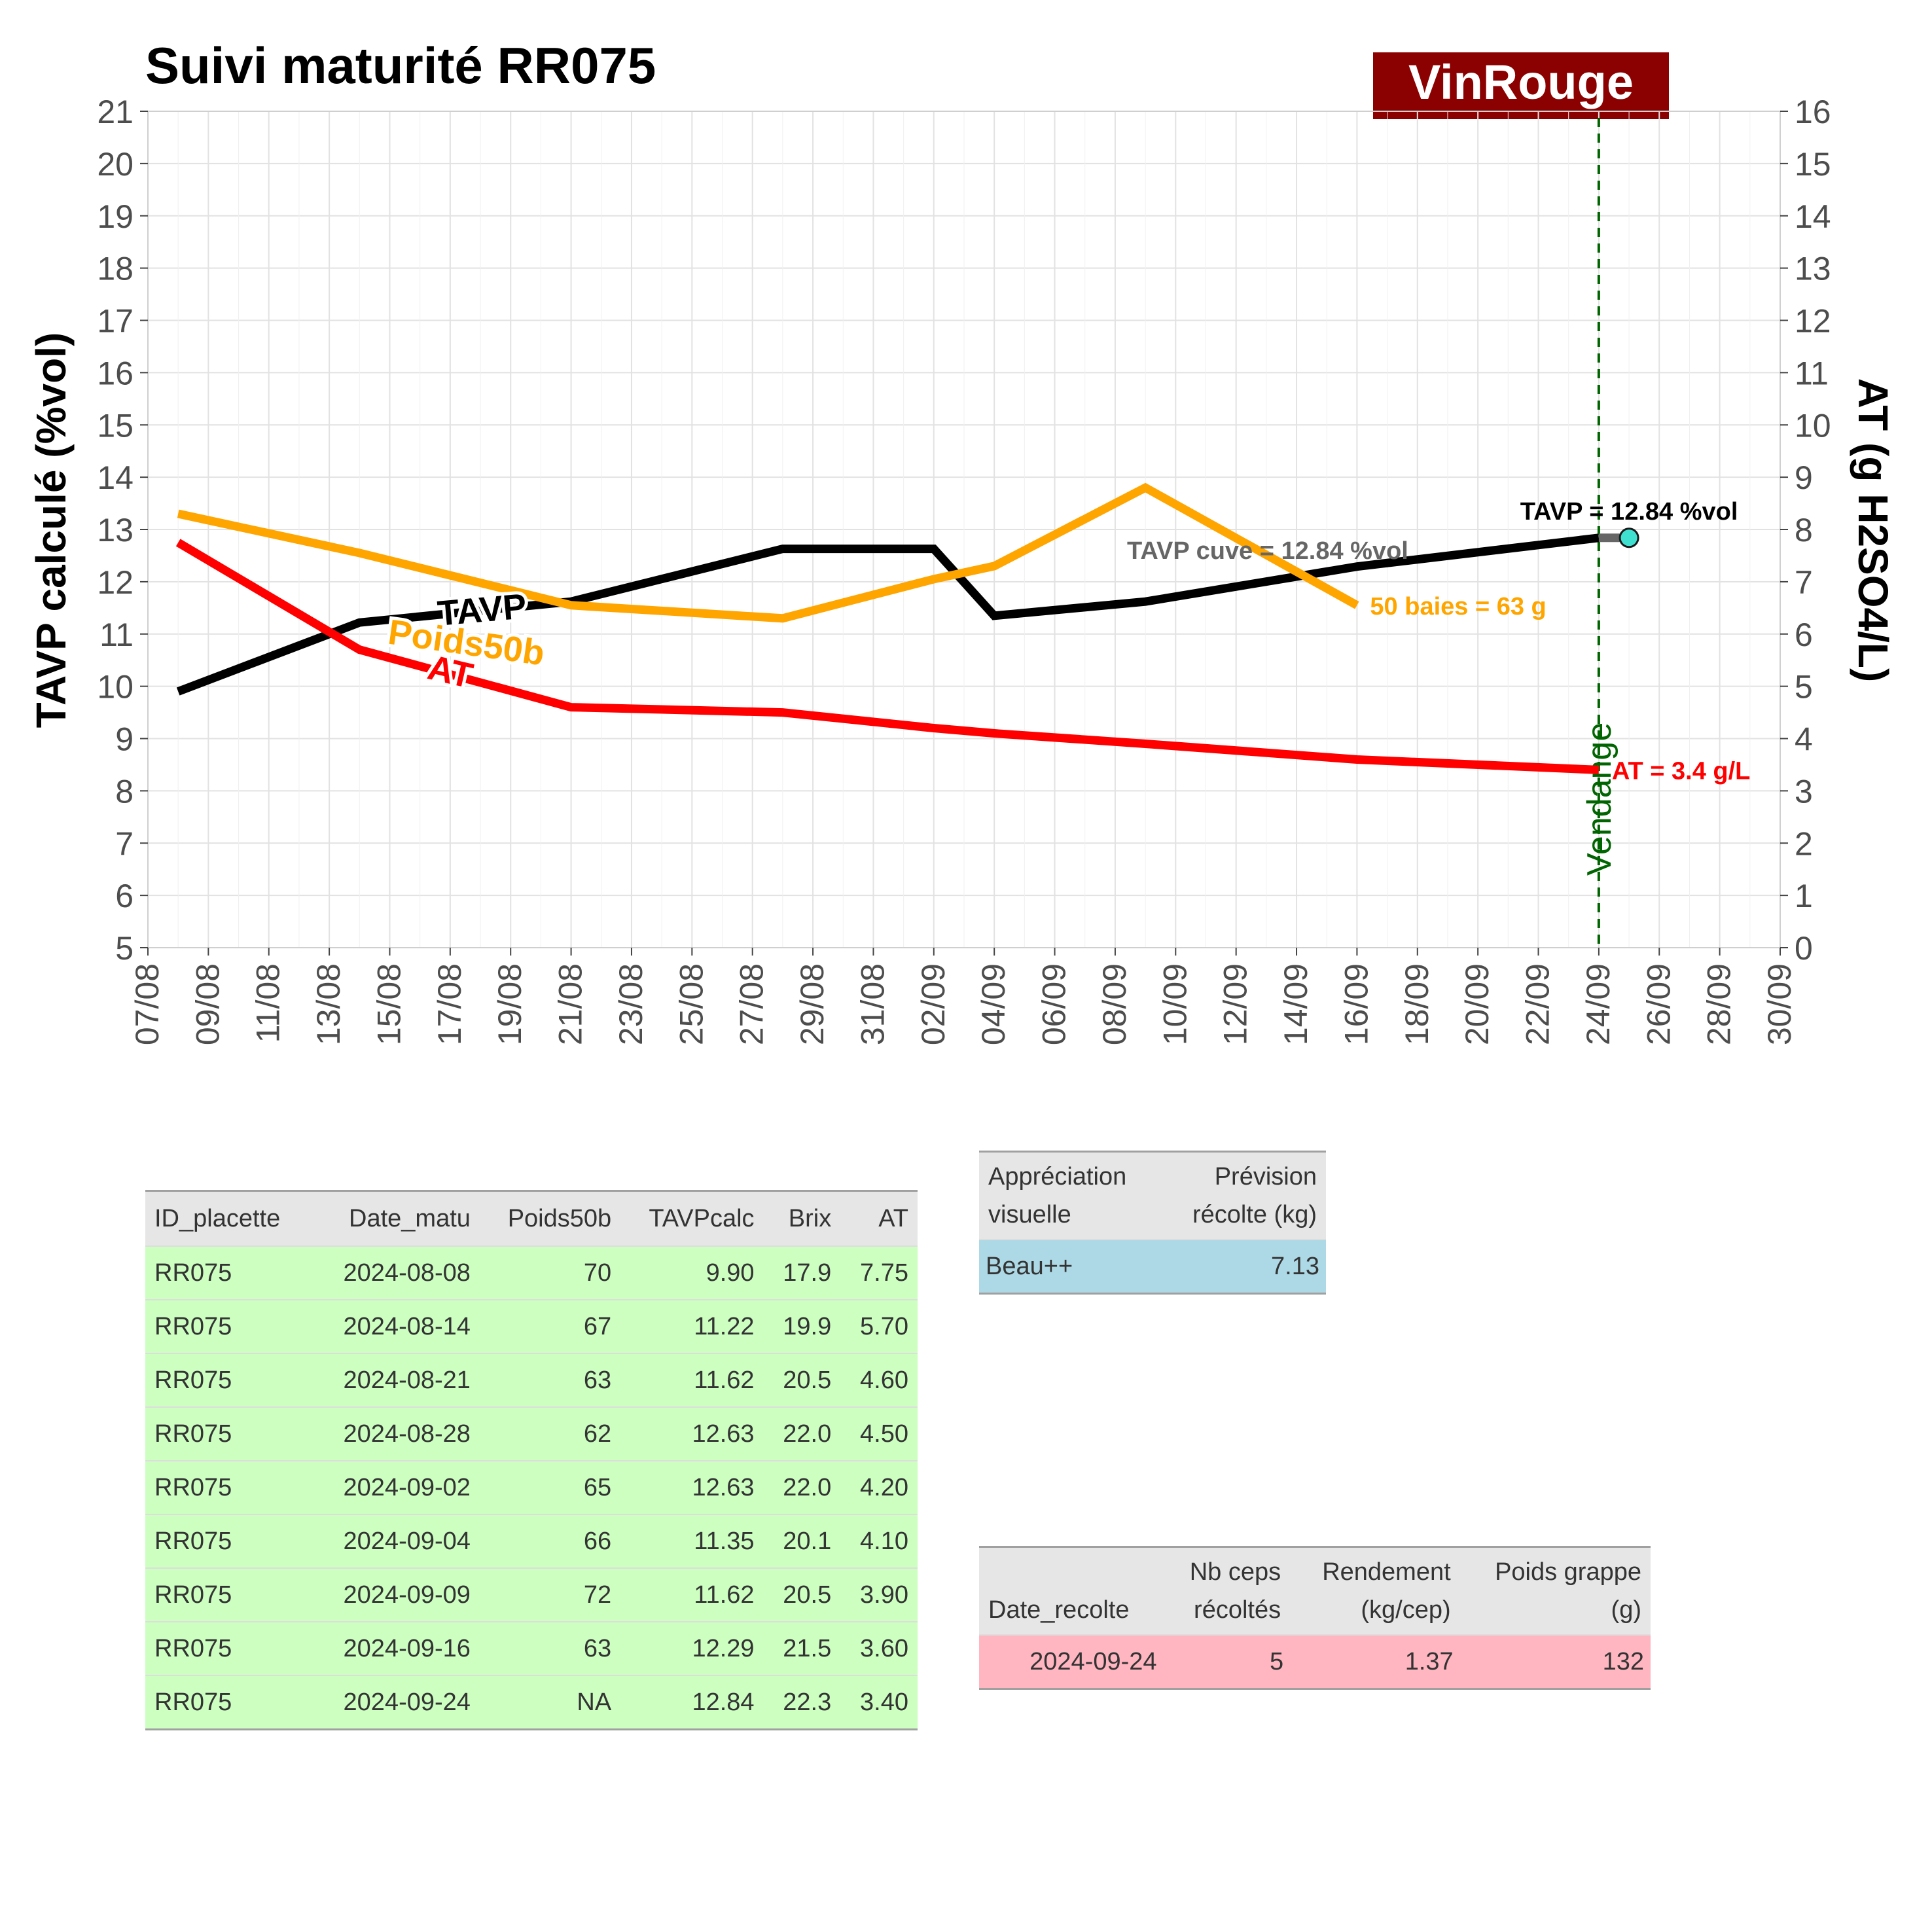  What do you see at coordinates (692, 1272) in the screenshot?
I see `table-cell: 9.90` at bounding box center [692, 1272].